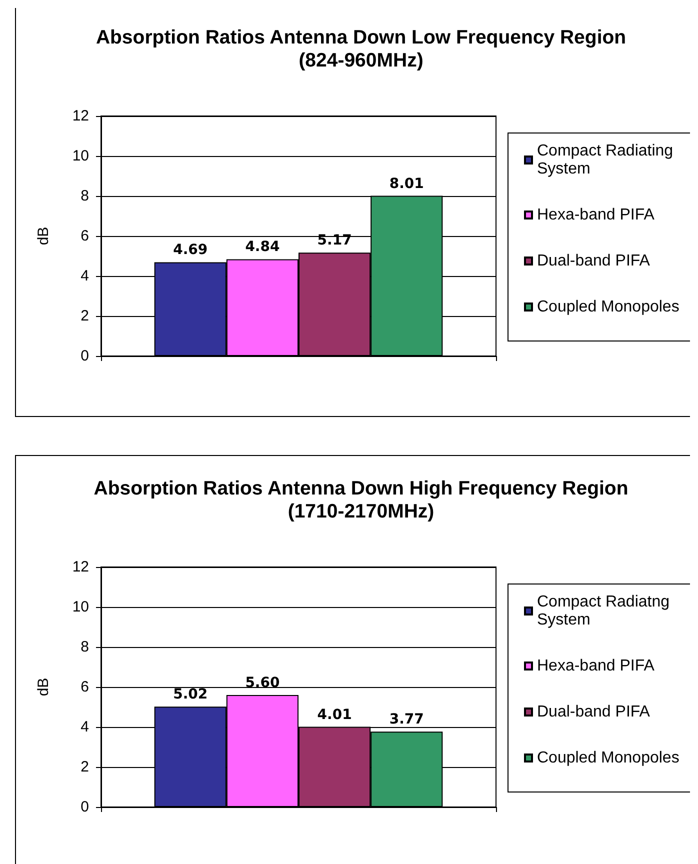 Image resolution: width=698 pixels, height=864 pixels. Describe the element at coordinates (605, 611) in the screenshot. I see `legend-label: Compact Radiatng System` at that location.